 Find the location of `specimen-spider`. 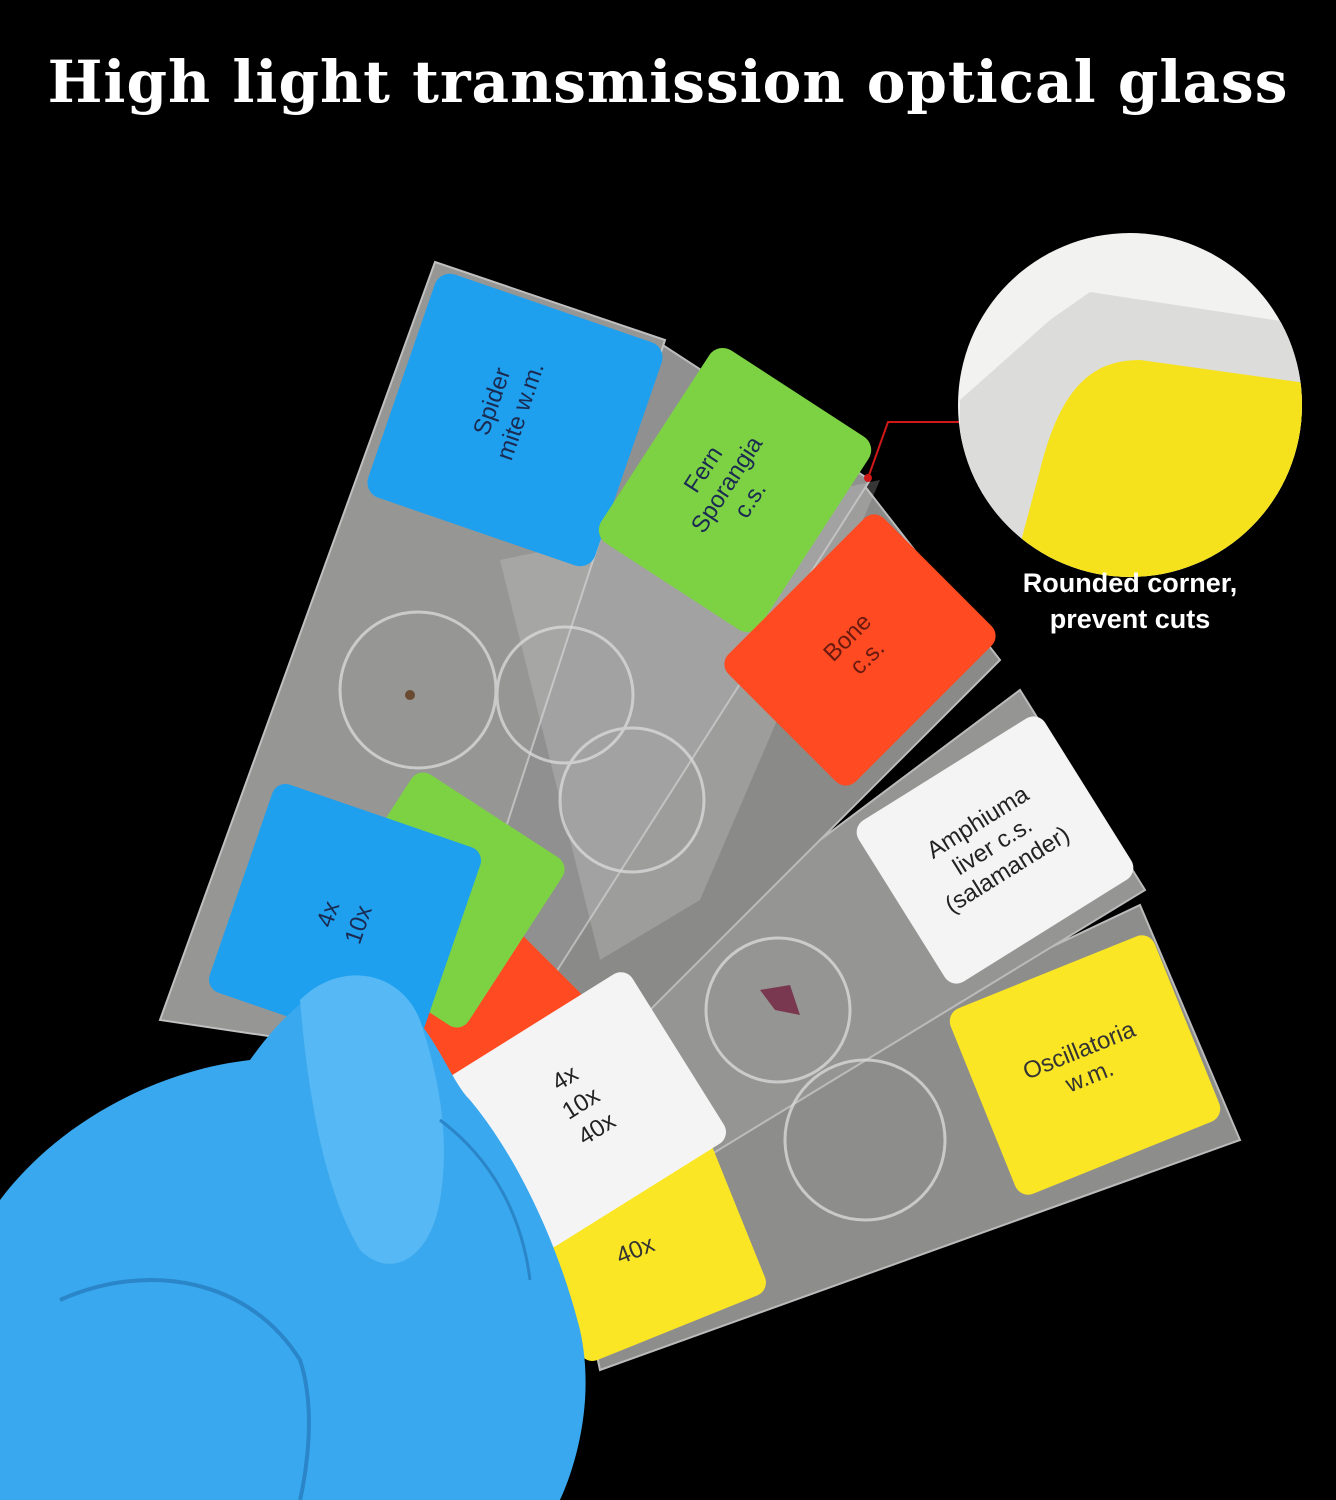

specimen-spider is located at coordinates (410, 695).